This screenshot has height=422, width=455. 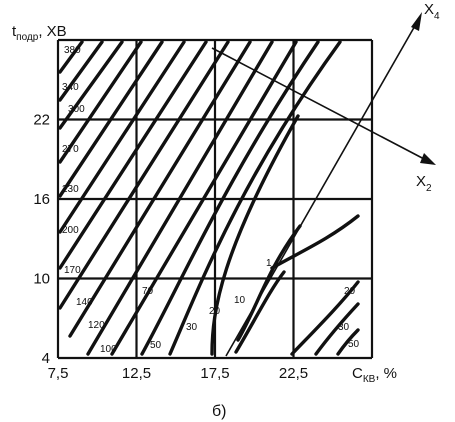 I want to click on contour-label: 340, so click(x=70, y=87).